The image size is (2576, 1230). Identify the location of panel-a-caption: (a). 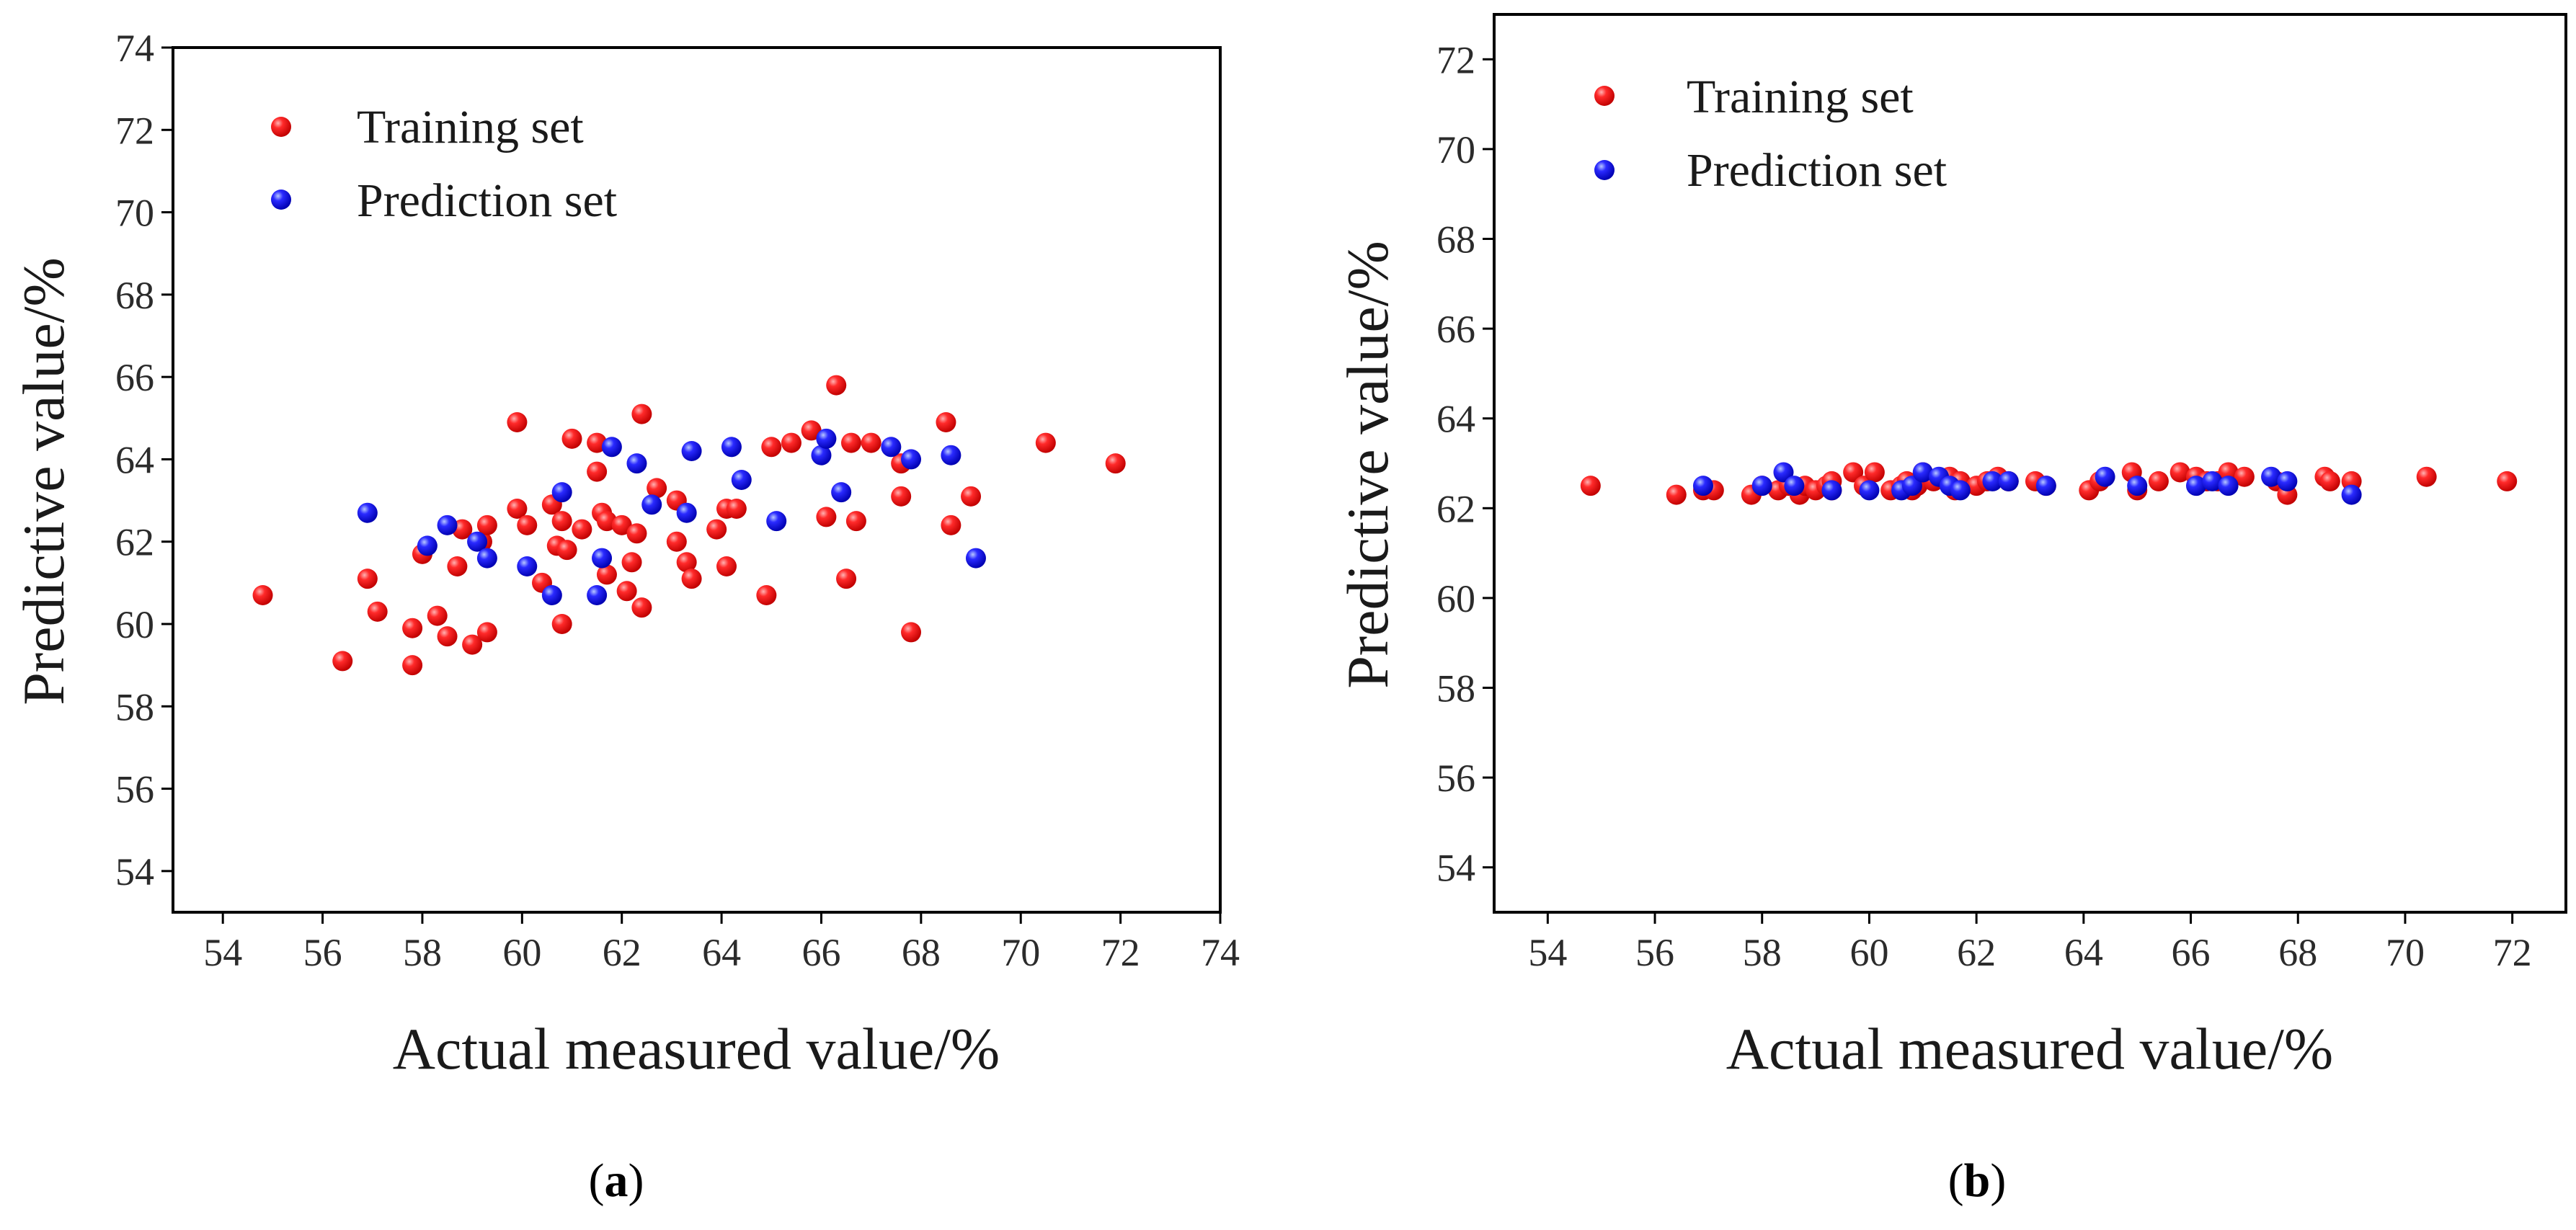
(616, 1180).